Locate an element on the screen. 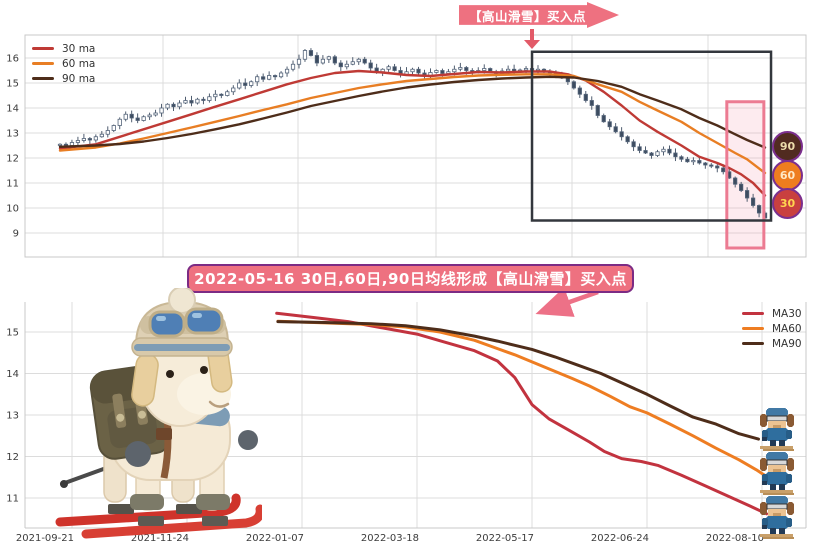  ma30-badge: 30 is located at coordinates (787, 203).